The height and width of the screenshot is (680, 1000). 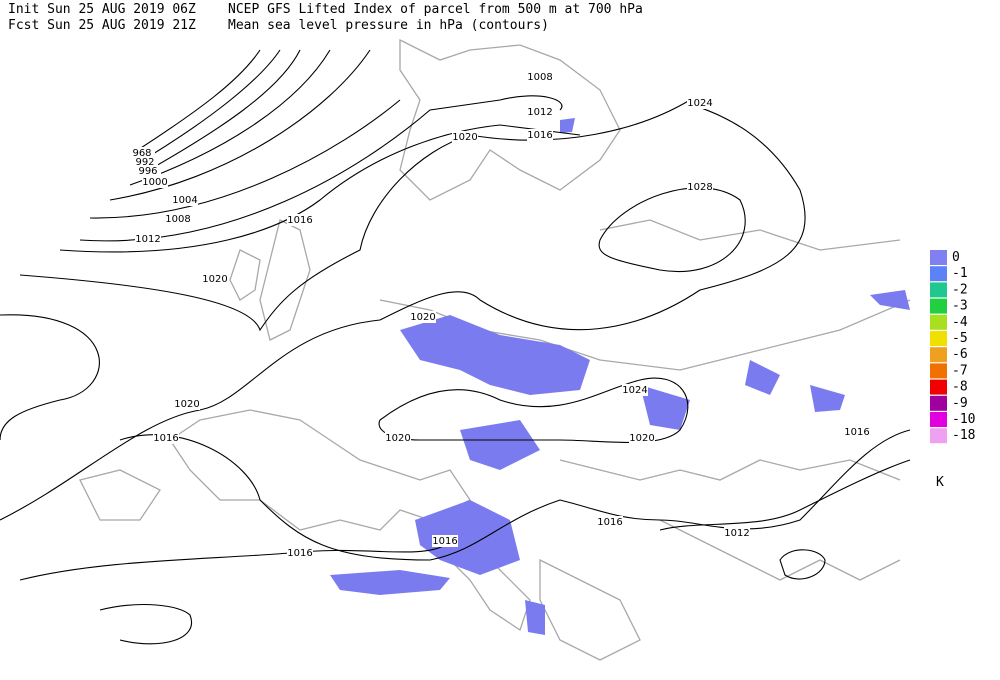 What do you see at coordinates (960, 322) in the screenshot?
I see `legend-label: -4` at bounding box center [960, 322].